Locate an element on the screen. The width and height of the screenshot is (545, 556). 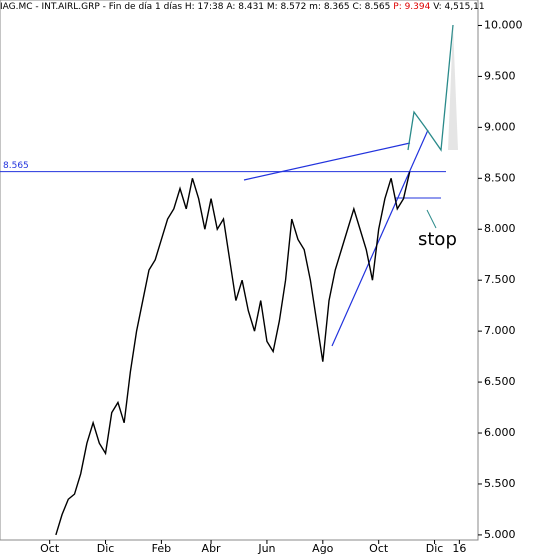
y-tick-label: 10.000 is located at coordinates (503, 24).